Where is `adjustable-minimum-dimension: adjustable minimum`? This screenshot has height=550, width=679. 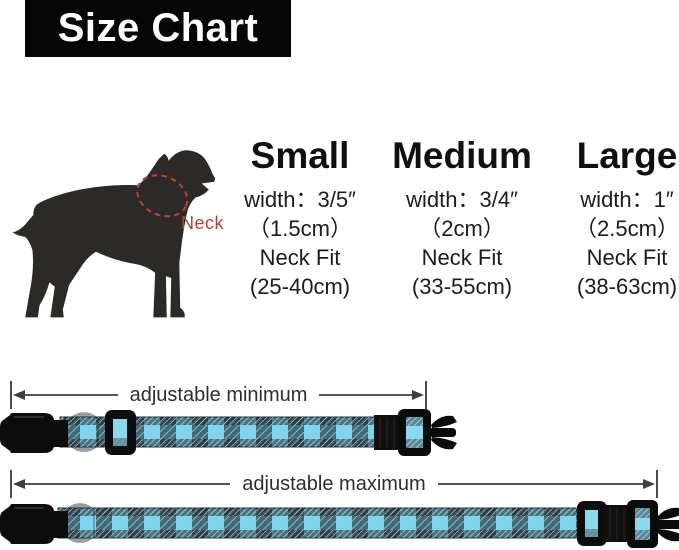
adjustable-minimum-dimension: adjustable minimum is located at coordinates (219, 395).